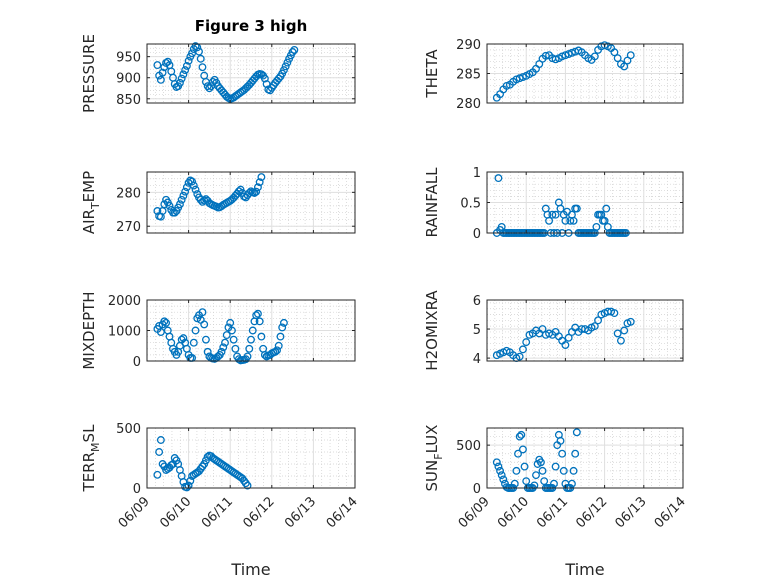  Describe the element at coordinates (217, 512) in the screenshot. I see `x-tick-label: 06/11` at that location.